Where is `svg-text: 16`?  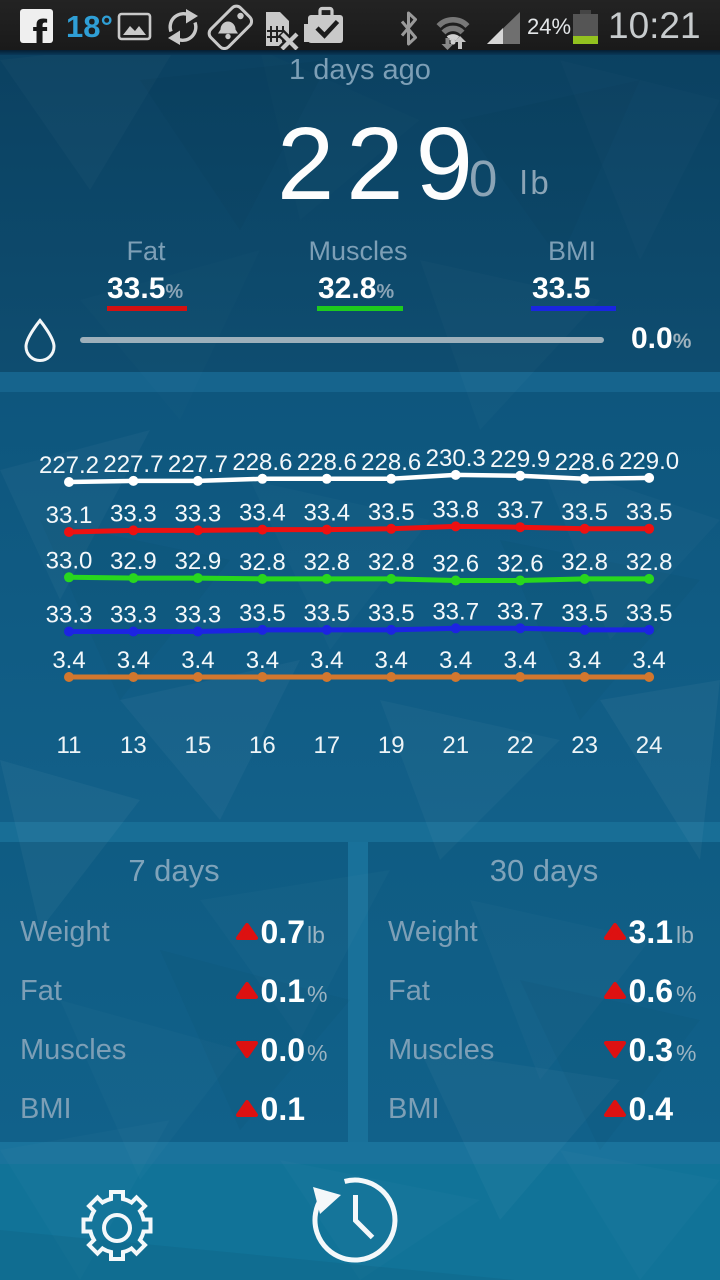
svg-text: 16 is located at coordinates (262, 745).